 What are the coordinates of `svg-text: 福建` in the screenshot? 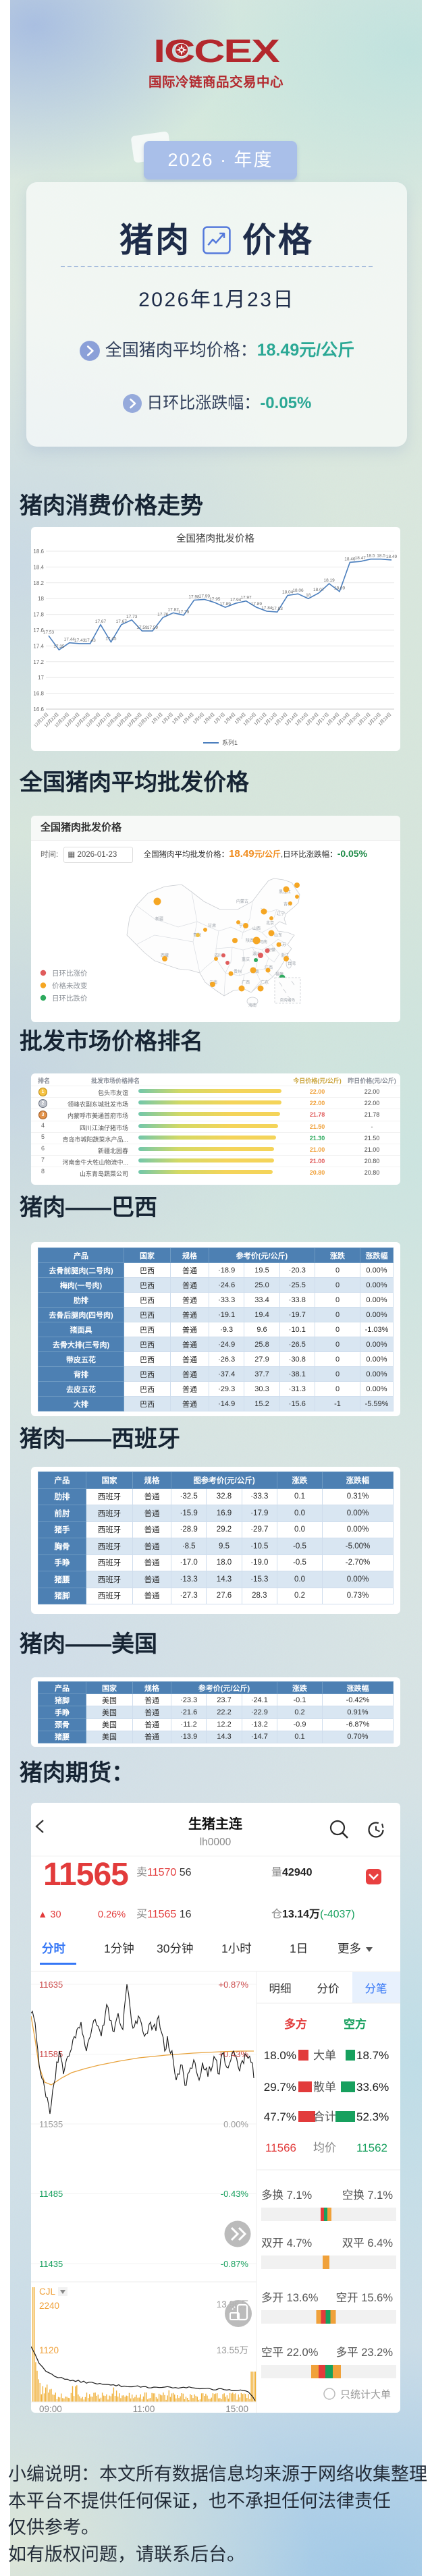 It's located at (279, 974).